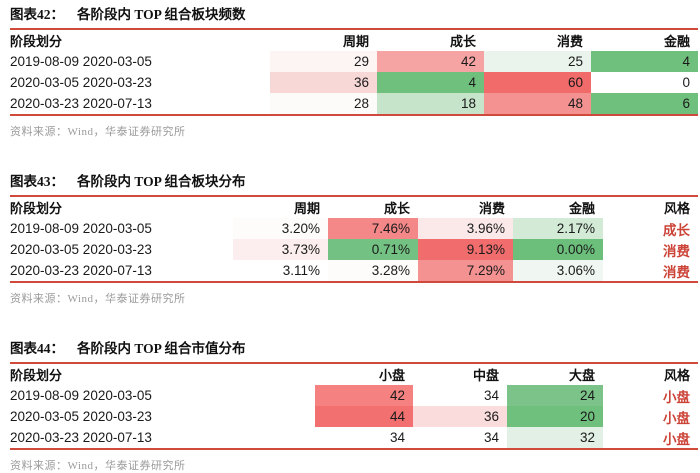 Image resolution: width=700 pixels, height=473 pixels. What do you see at coordinates (364, 416) in the screenshot?
I see `heat-cell: 44` at bounding box center [364, 416].